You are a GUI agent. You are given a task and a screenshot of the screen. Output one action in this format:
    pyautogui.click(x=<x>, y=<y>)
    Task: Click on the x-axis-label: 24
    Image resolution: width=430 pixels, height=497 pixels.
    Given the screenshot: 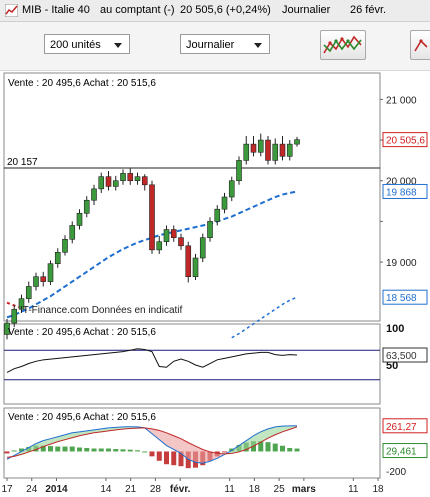 What is the action you would take?
    pyautogui.click(x=32, y=489)
    